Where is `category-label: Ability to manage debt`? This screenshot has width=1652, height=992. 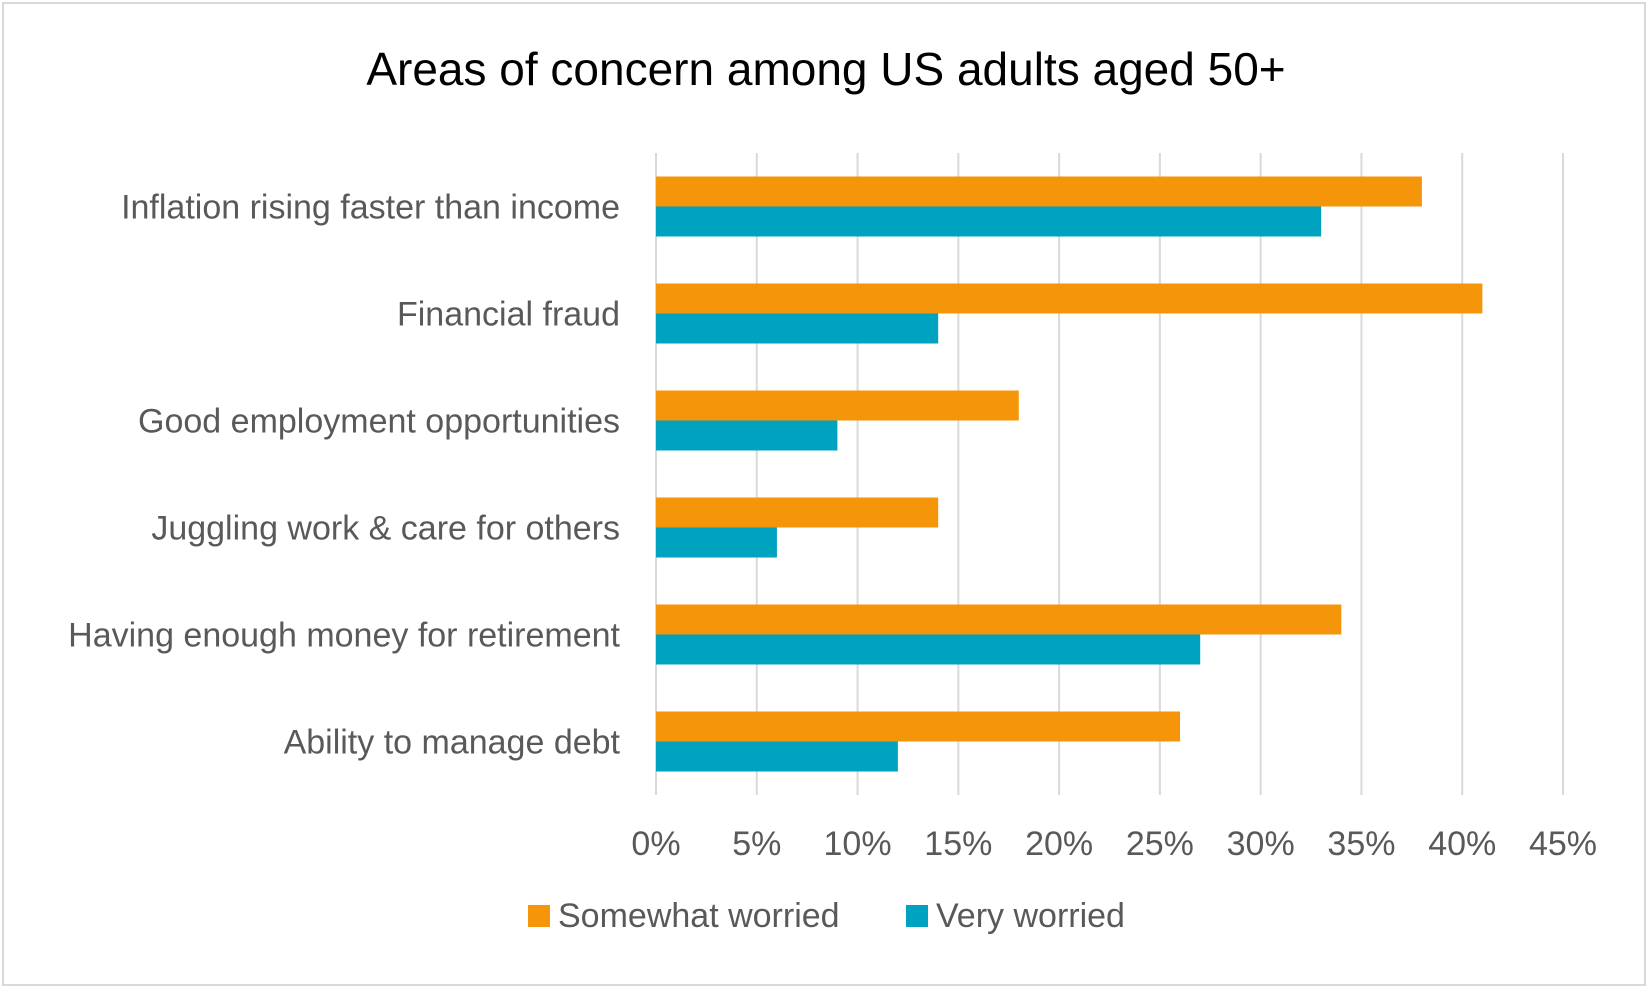
category-label: Ability to manage debt is located at coordinates (452, 743).